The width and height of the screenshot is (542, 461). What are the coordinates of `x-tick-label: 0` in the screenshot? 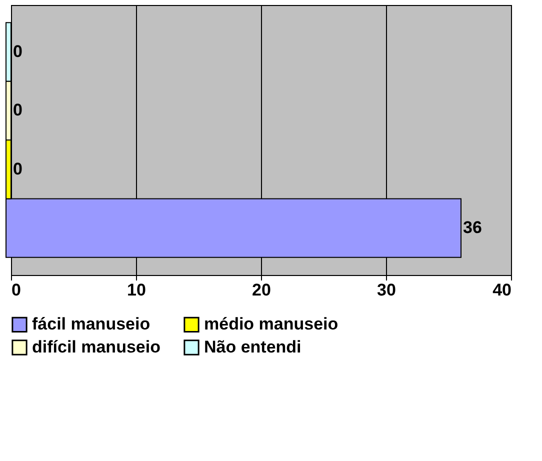 It's located at (16, 290).